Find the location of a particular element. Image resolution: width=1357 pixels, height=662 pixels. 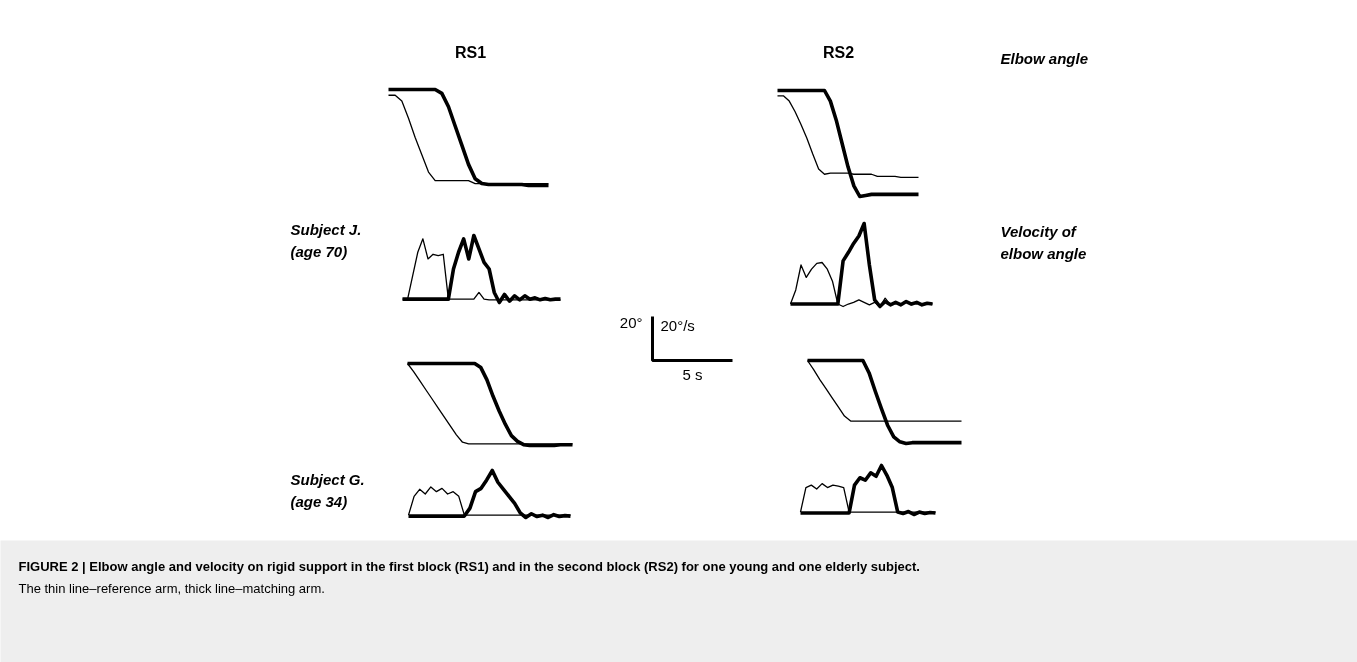

text: 20°/s is located at coordinates (677, 325).